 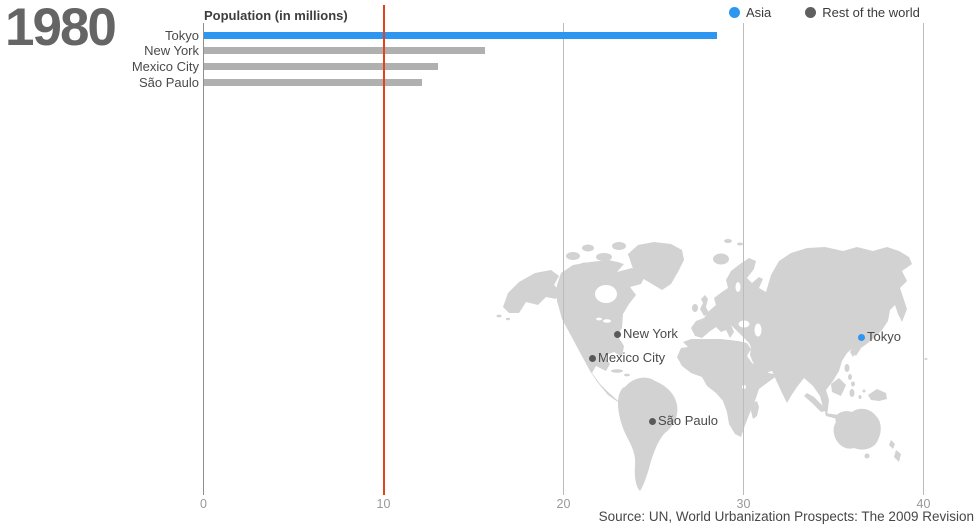 I want to click on bar-new-york, so click(x=344, y=51).